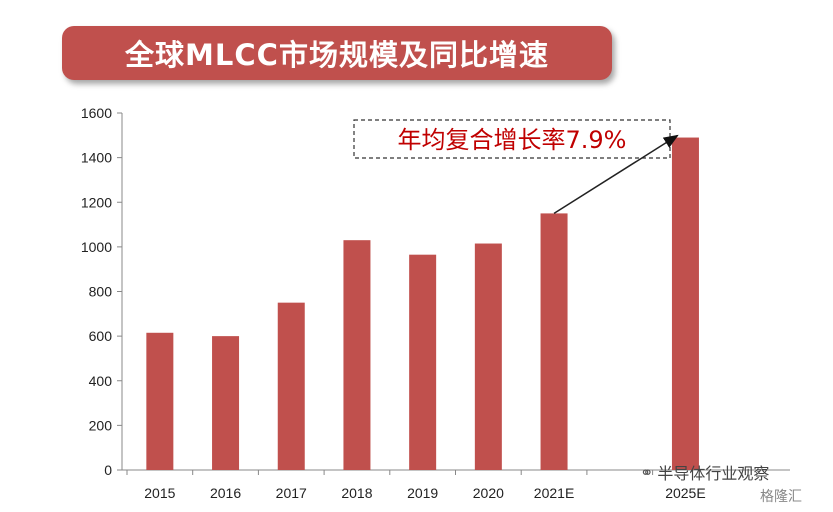 This screenshot has width=833, height=512. I want to click on y-tick-label: 0, so click(108, 470).